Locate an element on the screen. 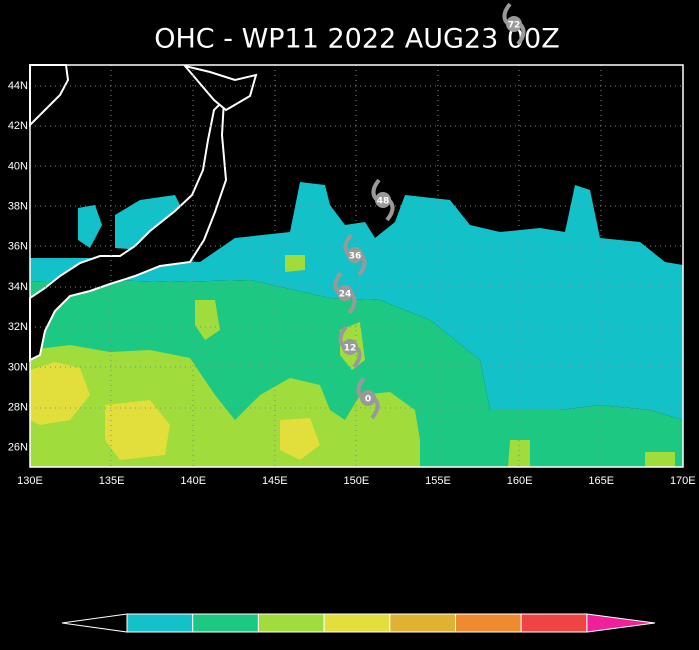  colorbar-label: 100 is located at coordinates (456, 641).